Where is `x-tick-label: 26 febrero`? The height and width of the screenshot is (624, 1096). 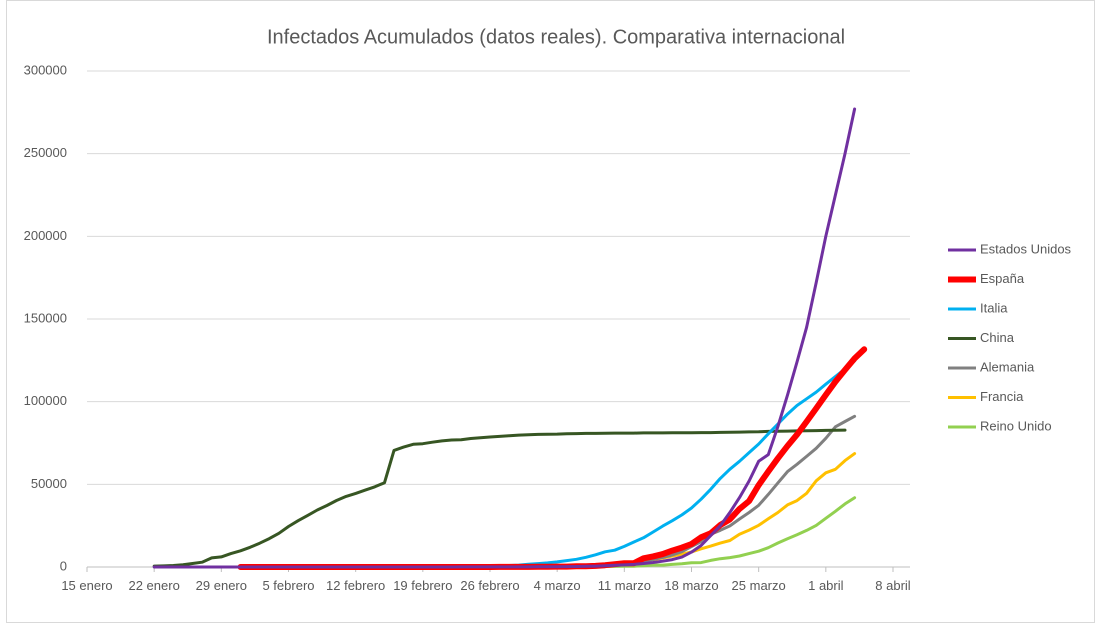
x-tick-label: 26 febrero is located at coordinates (490, 585).